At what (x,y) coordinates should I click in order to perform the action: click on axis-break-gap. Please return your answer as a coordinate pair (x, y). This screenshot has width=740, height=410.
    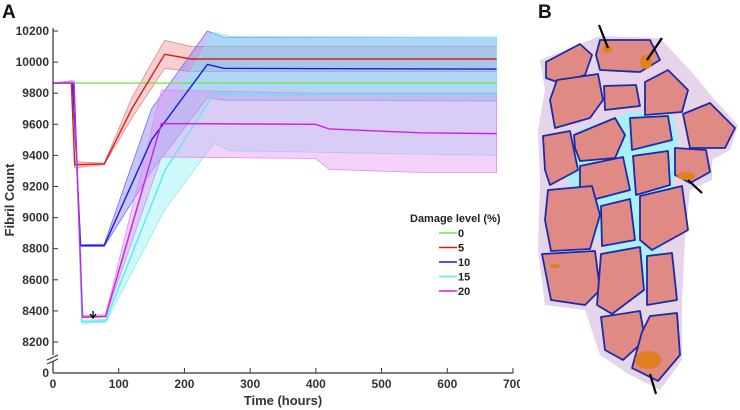
    Looking at the image, I should click on (53, 358).